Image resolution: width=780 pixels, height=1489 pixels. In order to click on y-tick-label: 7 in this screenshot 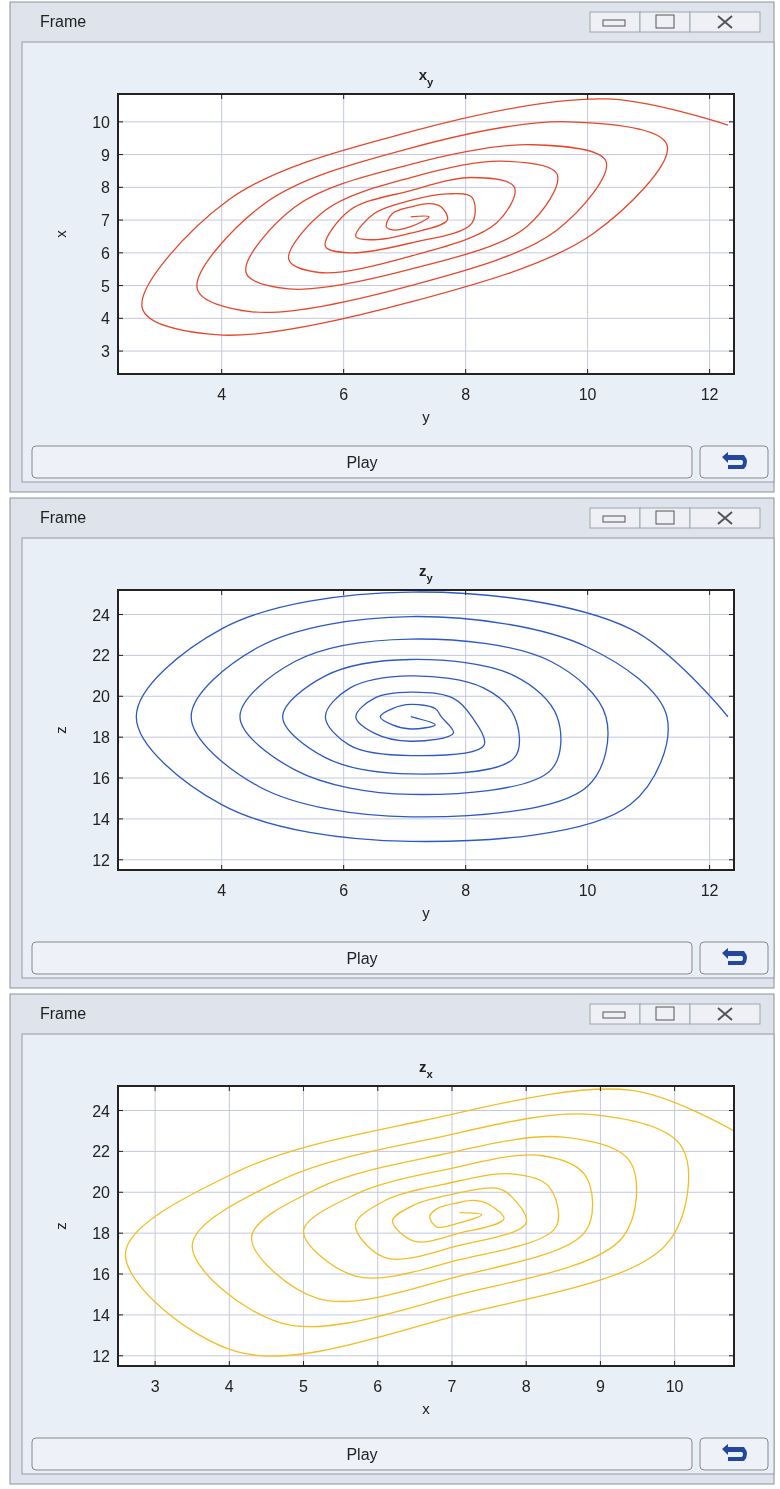, I will do `click(106, 221)`.